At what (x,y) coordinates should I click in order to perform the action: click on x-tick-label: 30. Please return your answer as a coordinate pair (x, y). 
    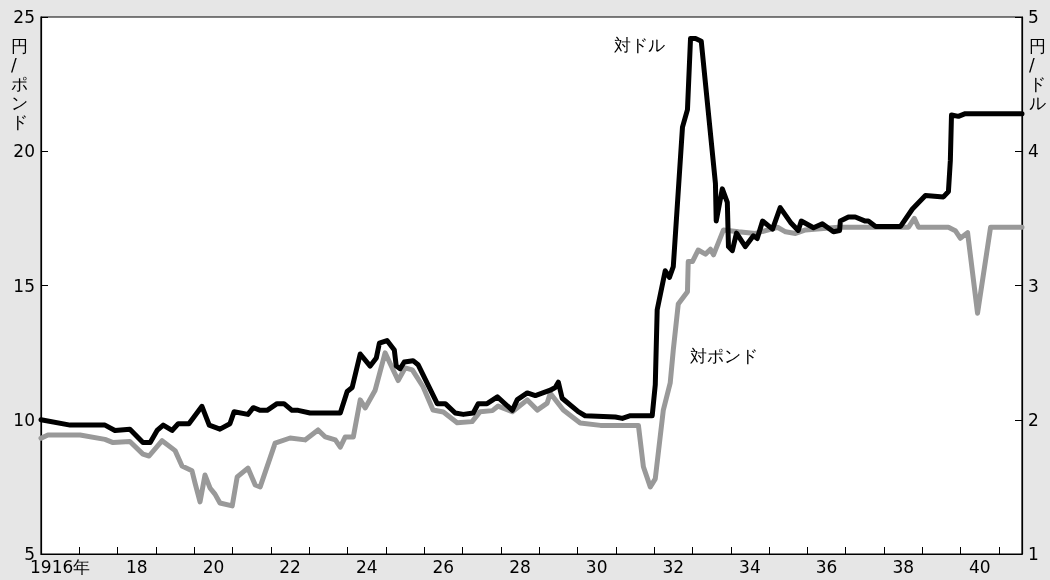
    Looking at the image, I should click on (596, 566).